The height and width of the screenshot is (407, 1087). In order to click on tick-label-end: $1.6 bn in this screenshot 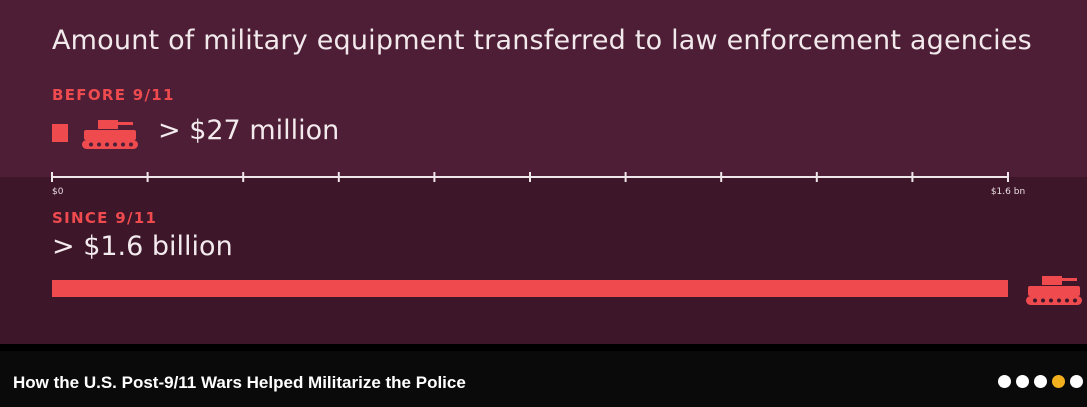, I will do `click(1008, 192)`.